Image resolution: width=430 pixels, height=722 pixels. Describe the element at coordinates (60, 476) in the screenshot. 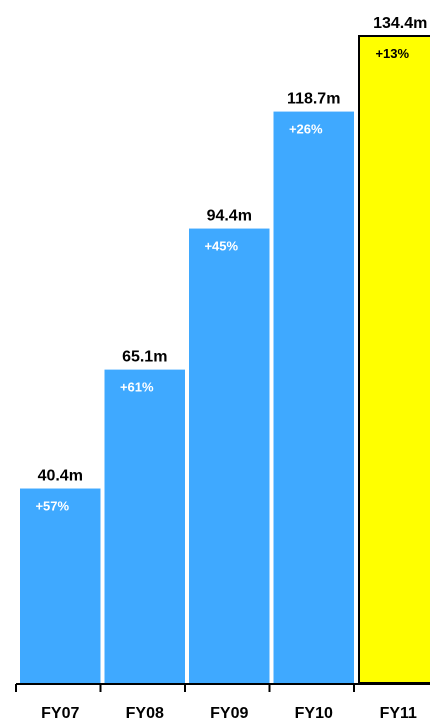

I see `value-label-fy07: 40.4m` at that location.